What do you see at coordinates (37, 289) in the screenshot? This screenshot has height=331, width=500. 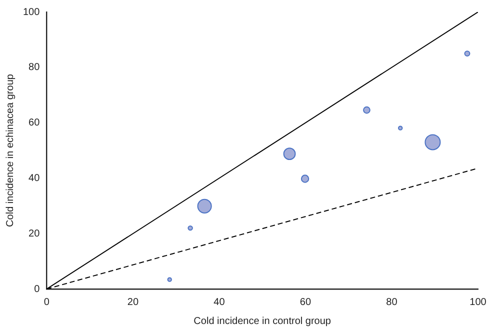 I see `y-tick-label: 0` at bounding box center [37, 289].